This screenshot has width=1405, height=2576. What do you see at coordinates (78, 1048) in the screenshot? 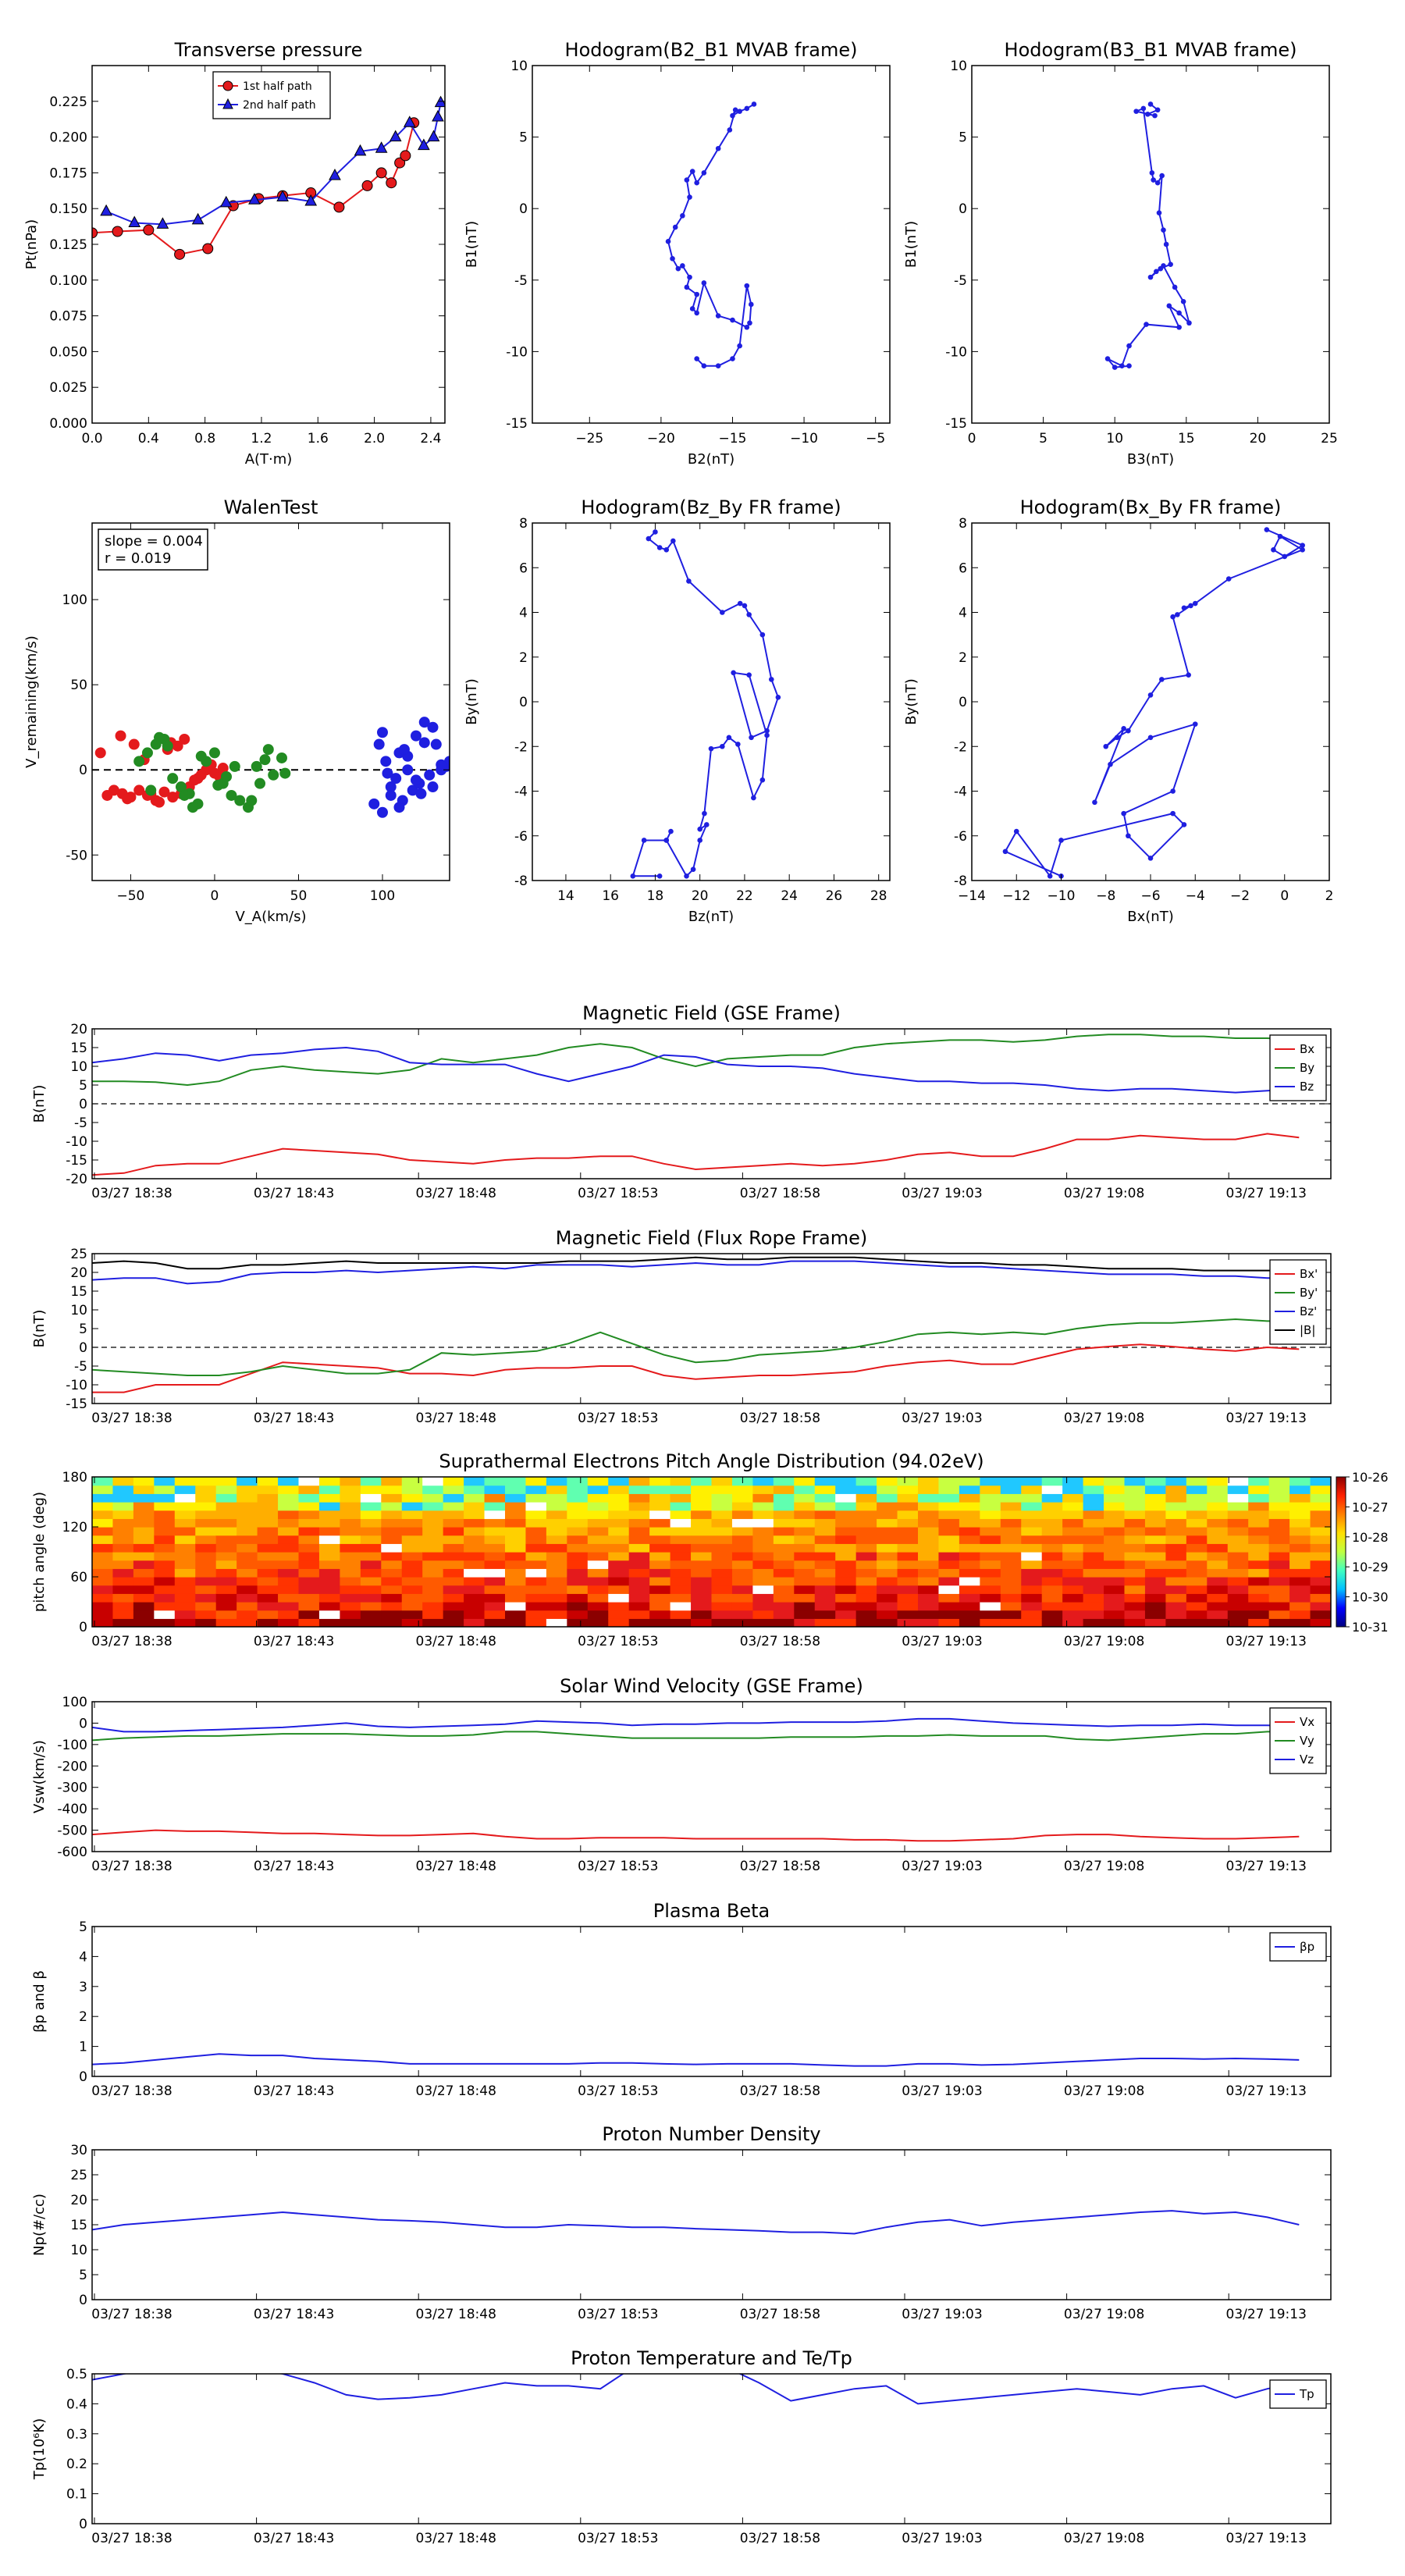
I see `y-tick-label: 15` at bounding box center [78, 1048].